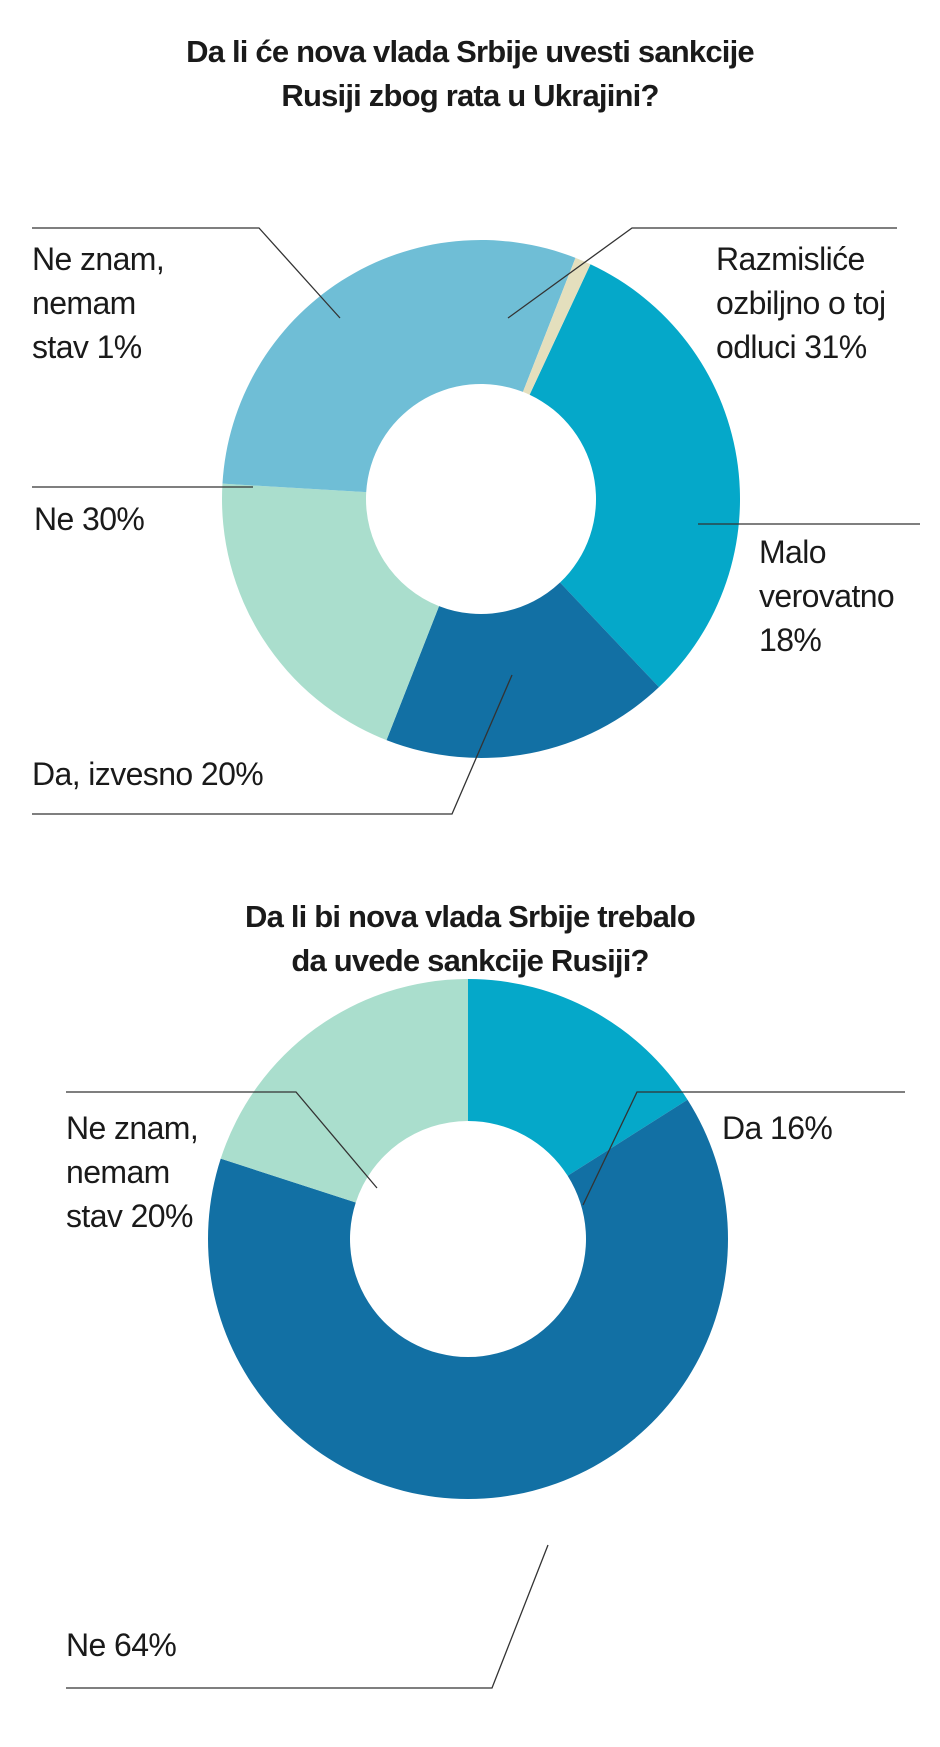 Image resolution: width=940 pixels, height=1747 pixels. I want to click on label-da-line-1: Da 16%, so click(777, 1128).